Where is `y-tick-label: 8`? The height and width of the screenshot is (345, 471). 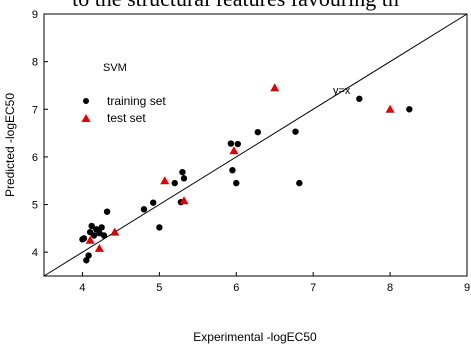 y-tick-label: 8 is located at coordinates (35, 63).